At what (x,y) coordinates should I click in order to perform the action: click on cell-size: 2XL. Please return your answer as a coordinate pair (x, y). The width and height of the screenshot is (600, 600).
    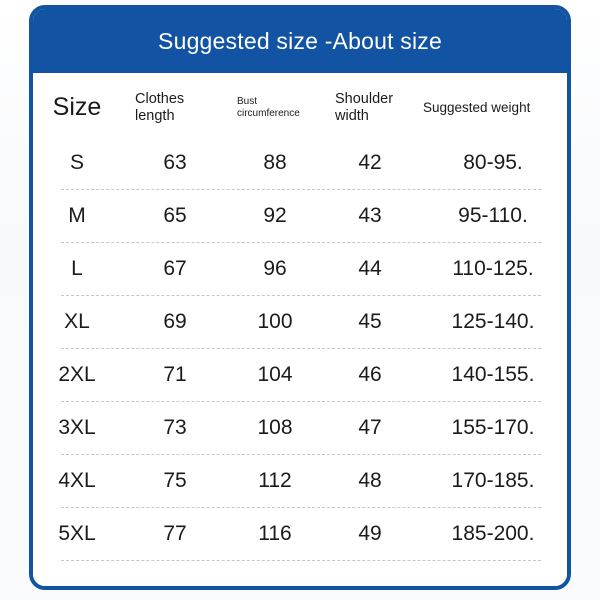
    Looking at the image, I should click on (77, 375).